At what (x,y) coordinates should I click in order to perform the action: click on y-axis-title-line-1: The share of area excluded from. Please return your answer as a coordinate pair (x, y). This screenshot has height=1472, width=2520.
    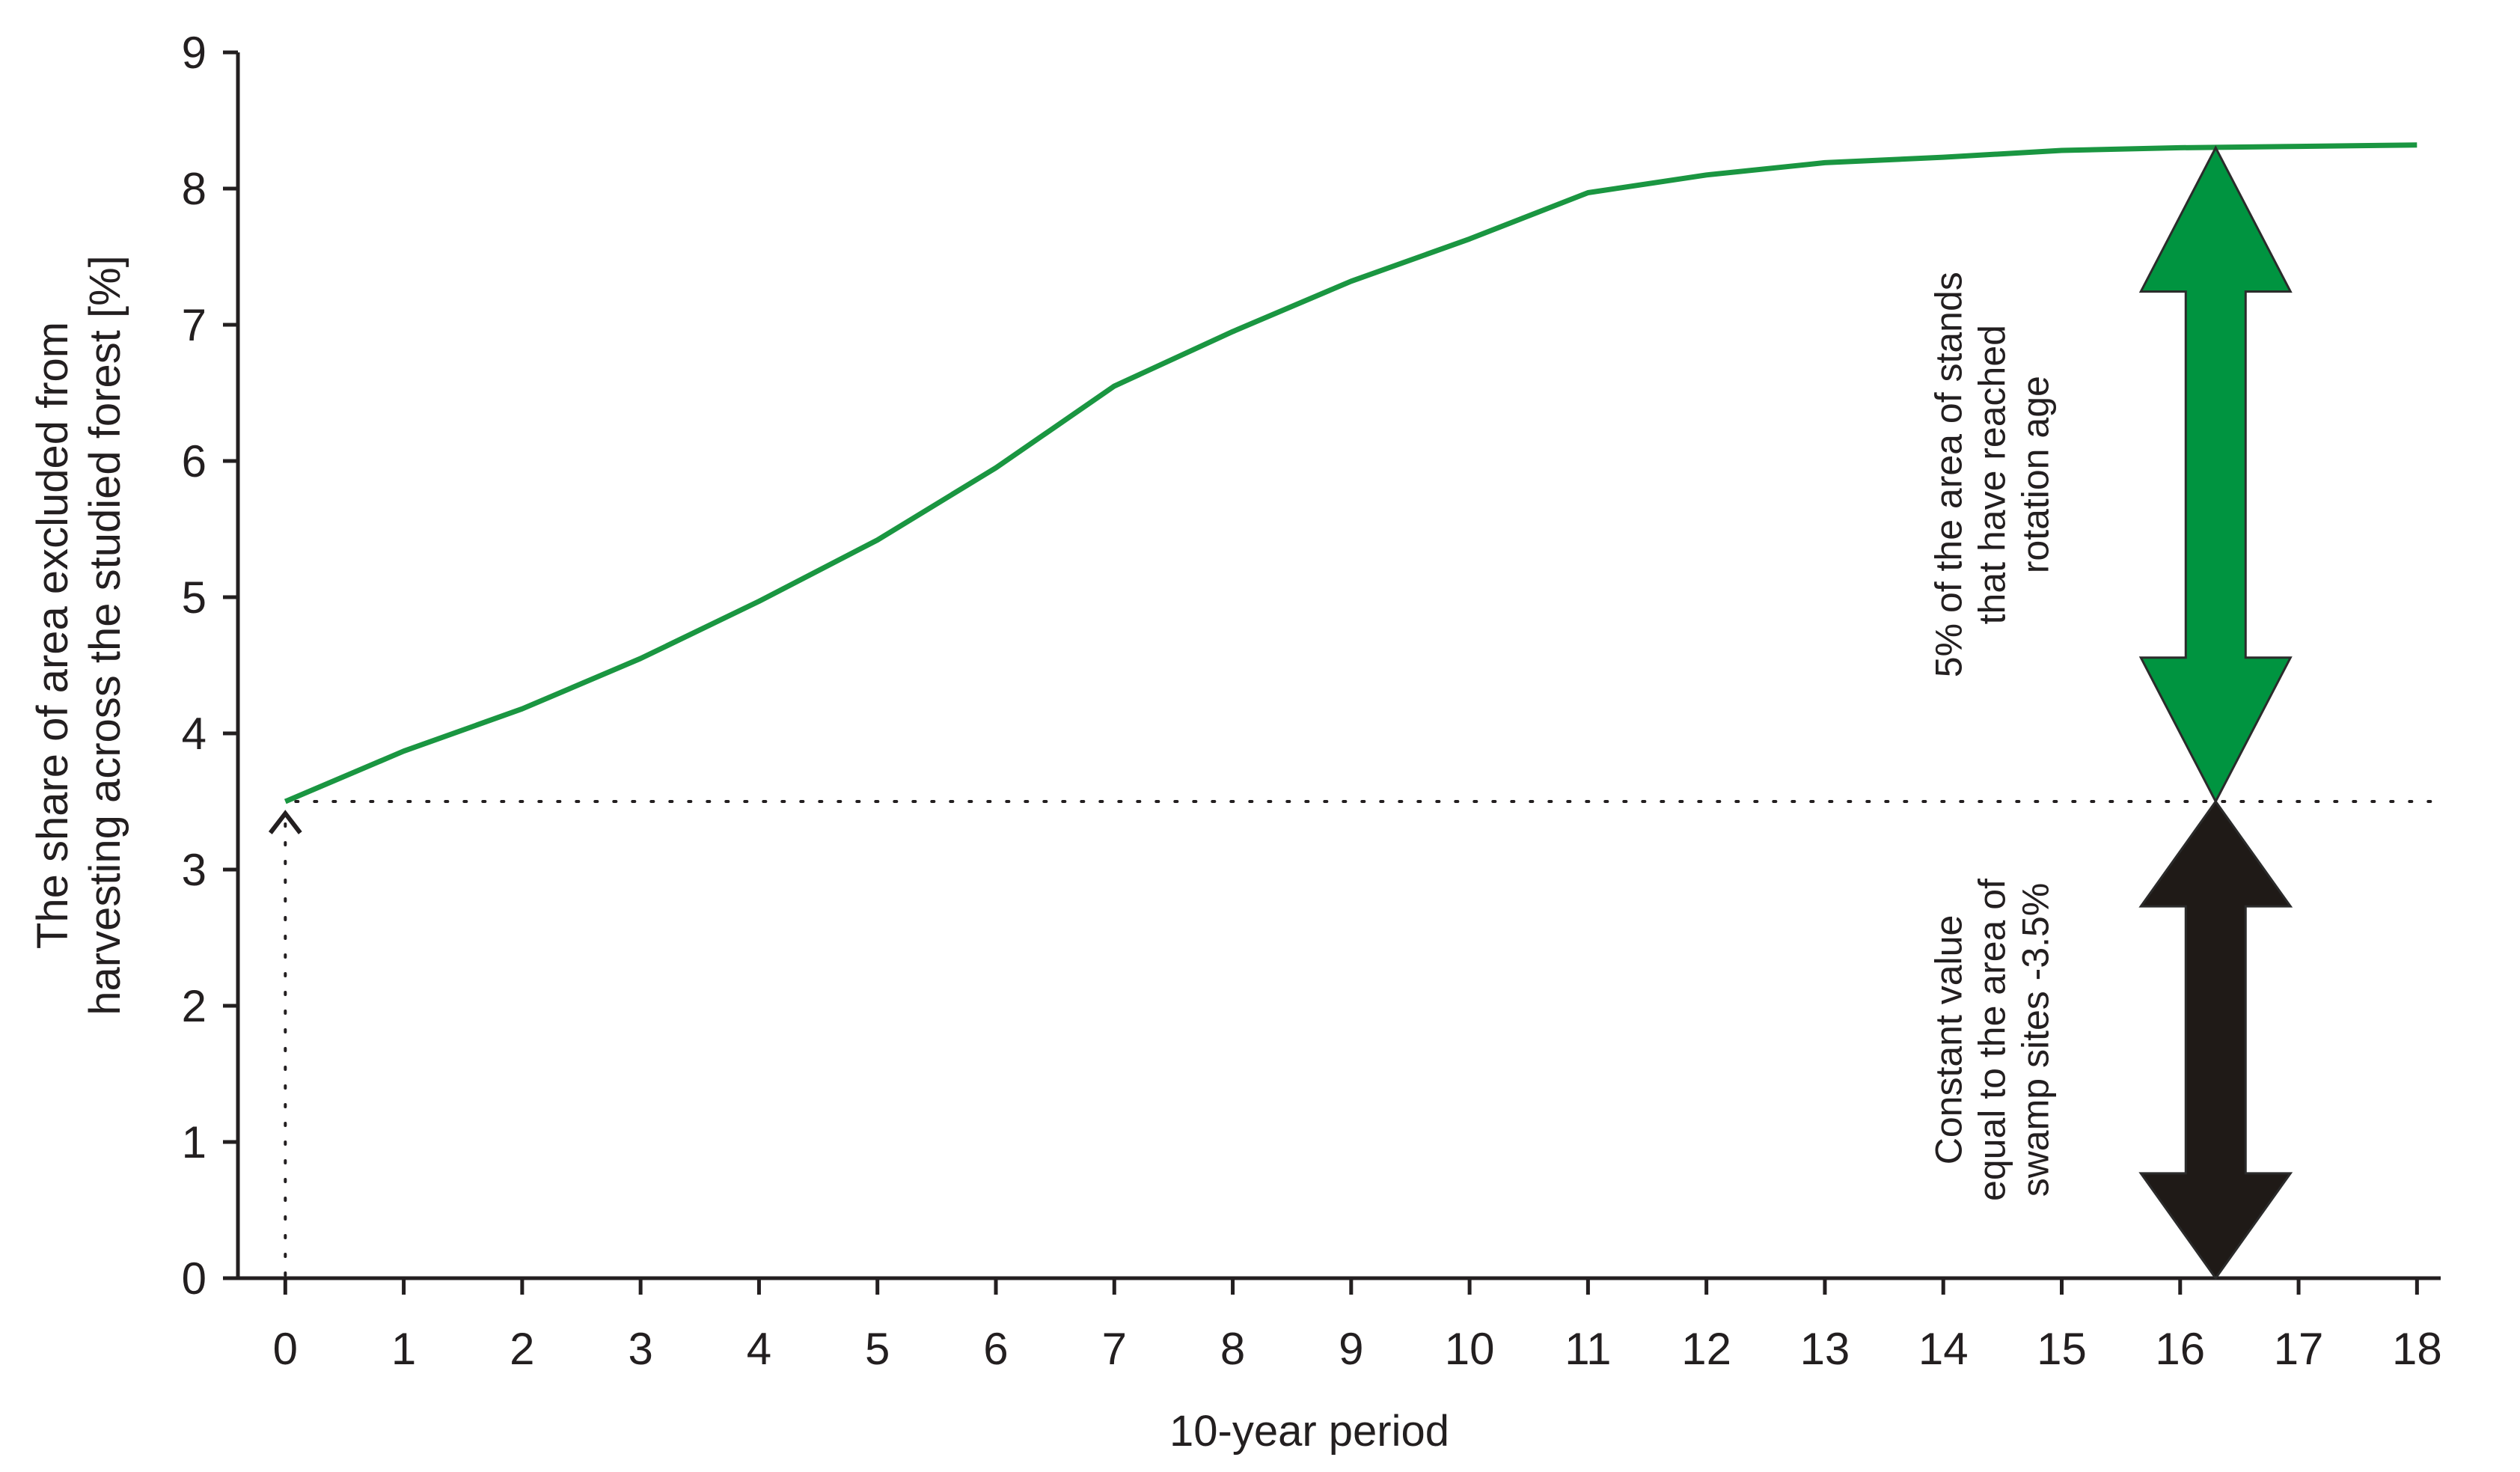
    Looking at the image, I should click on (52, 635).